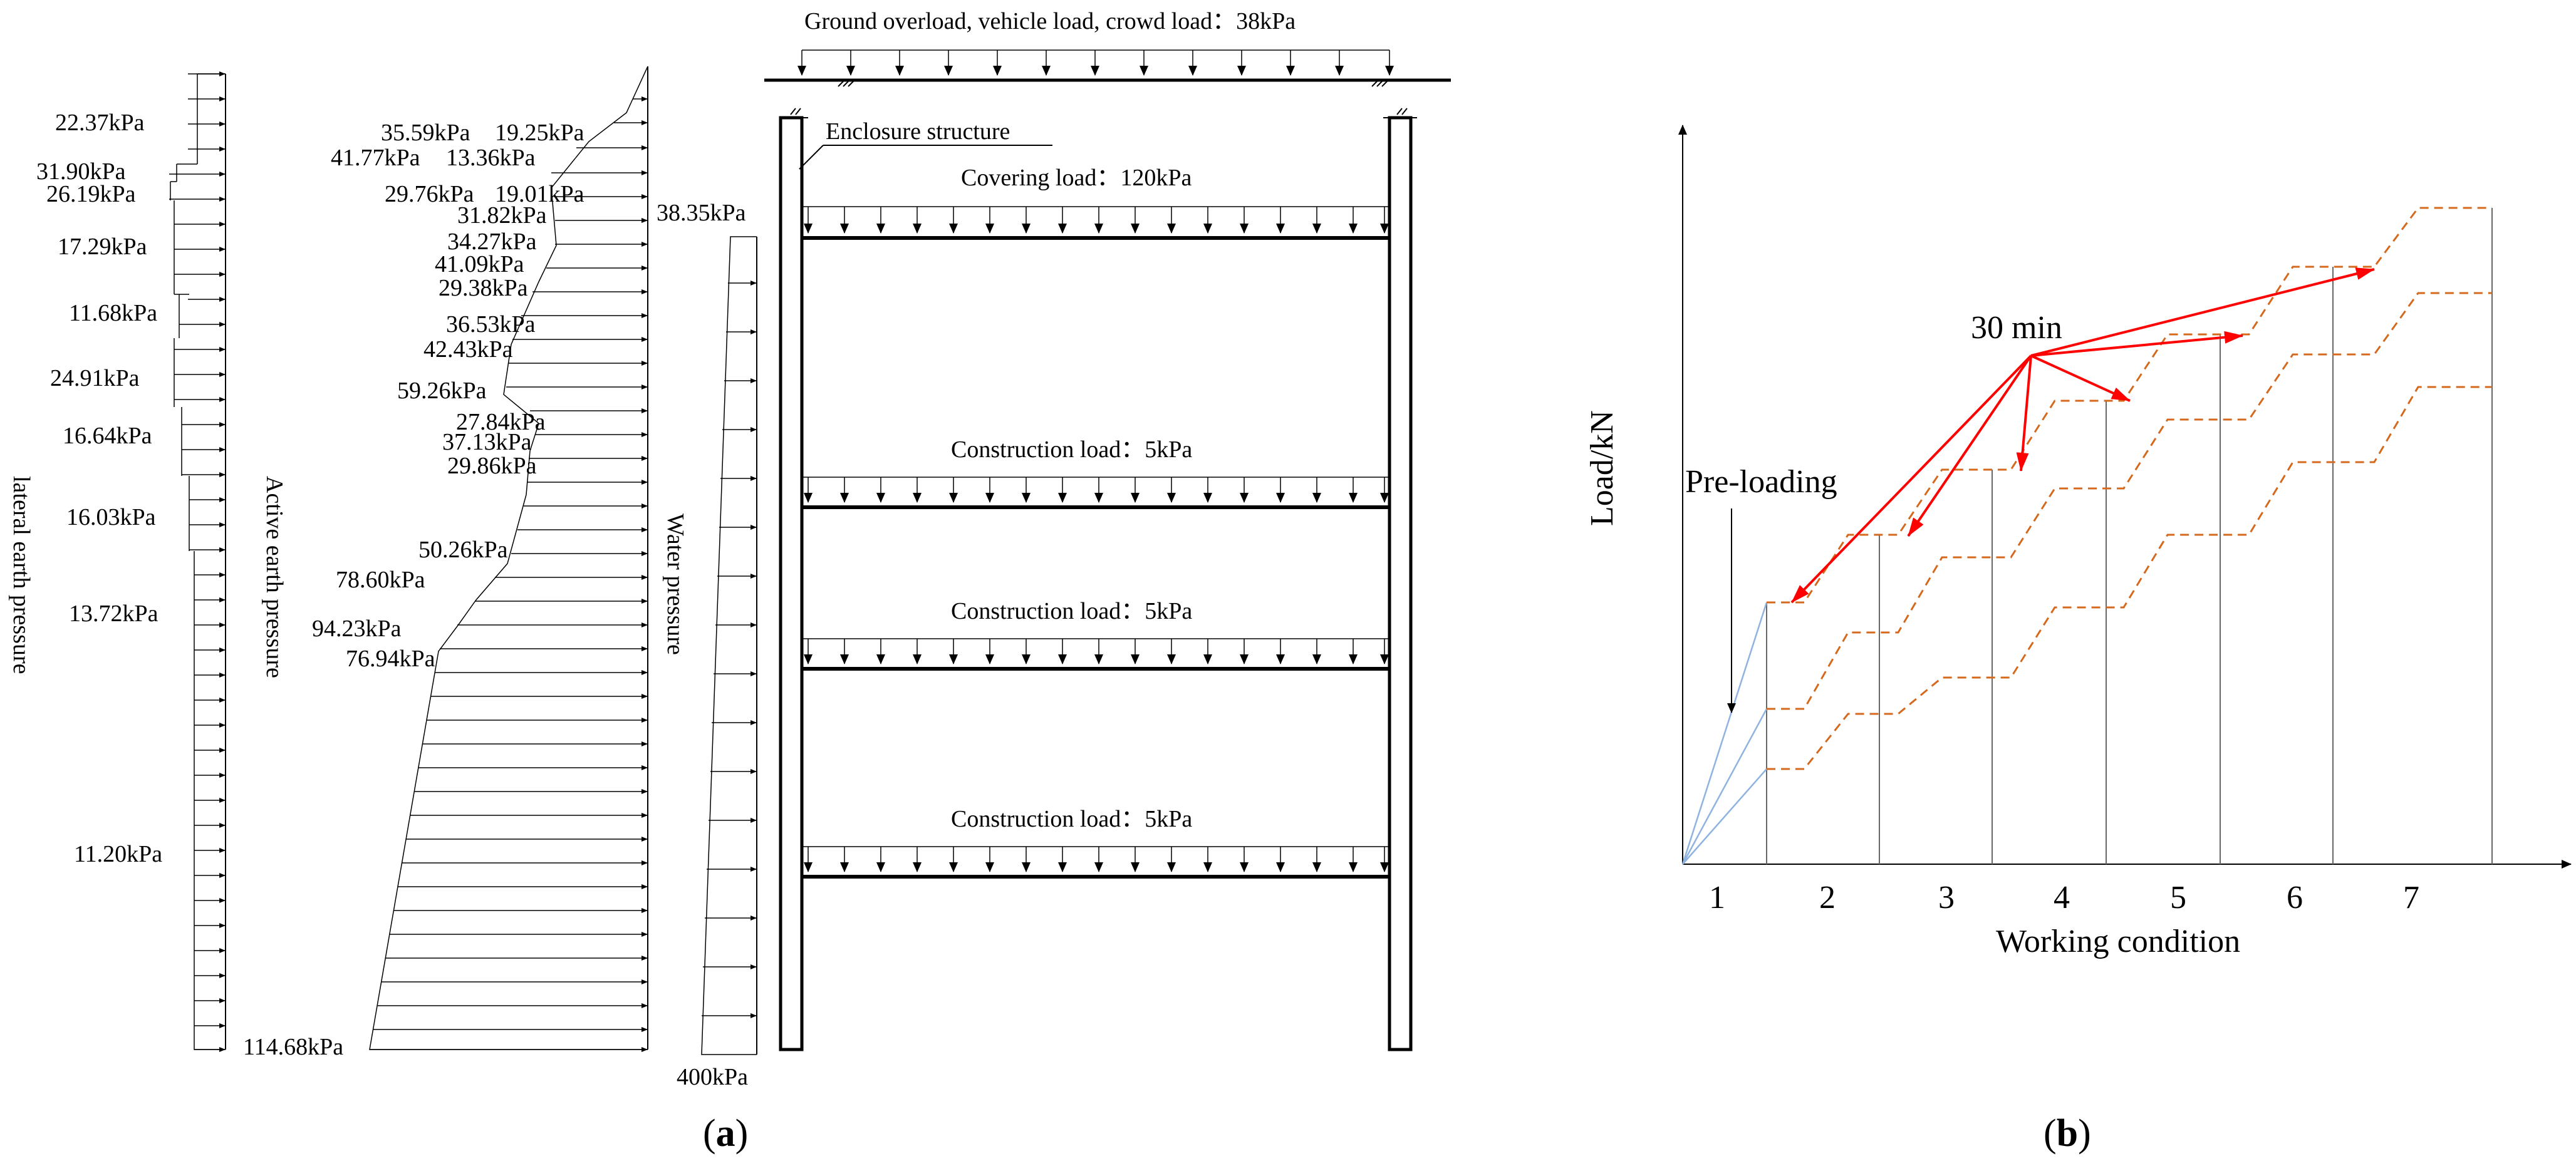 The image size is (2576, 1166). I want to click on active-value-label: 34.27kPa, so click(492, 242).